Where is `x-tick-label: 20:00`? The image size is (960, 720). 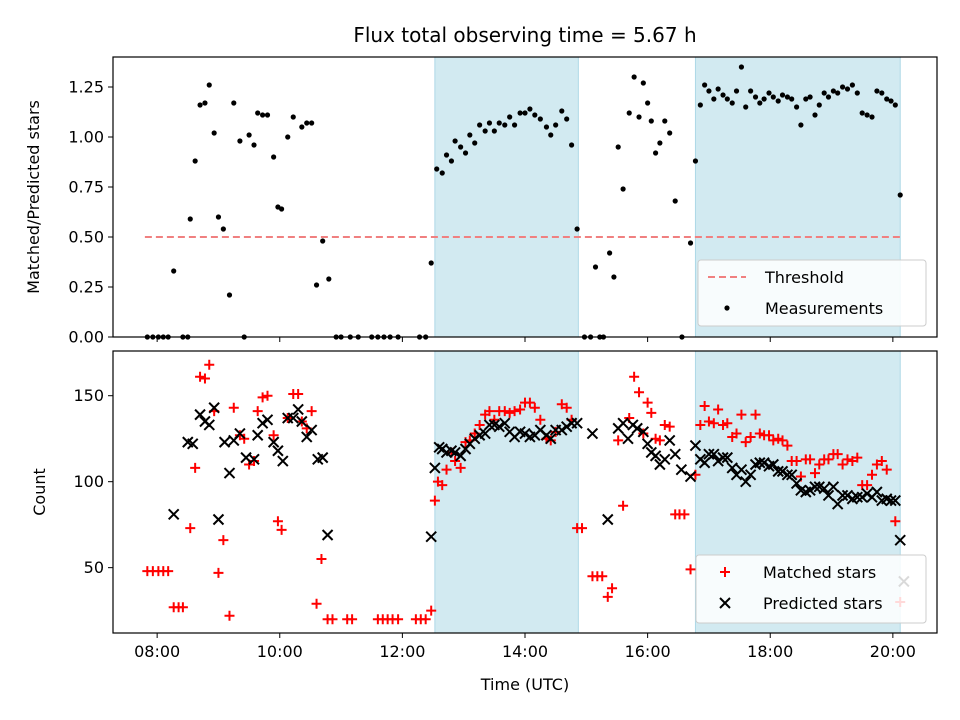
x-tick-label: 20:00 is located at coordinates (893, 651).